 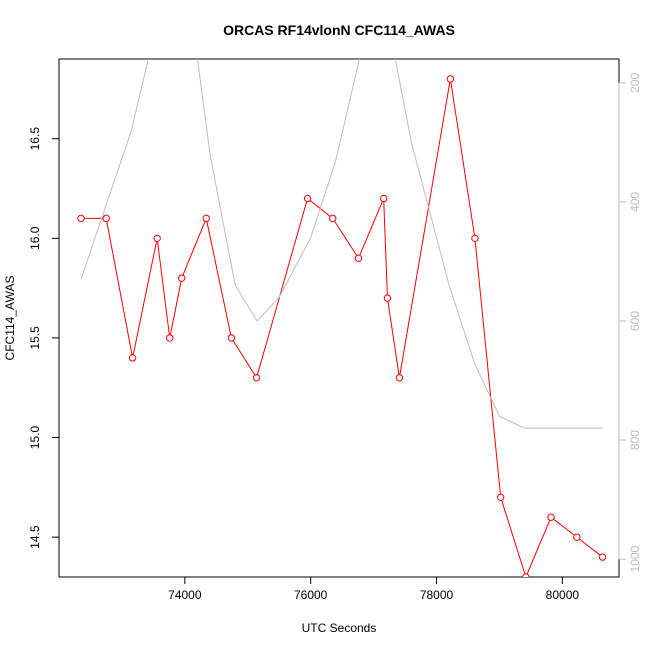 I want to click on y-tick-label: 16.0, so click(x=35, y=238).